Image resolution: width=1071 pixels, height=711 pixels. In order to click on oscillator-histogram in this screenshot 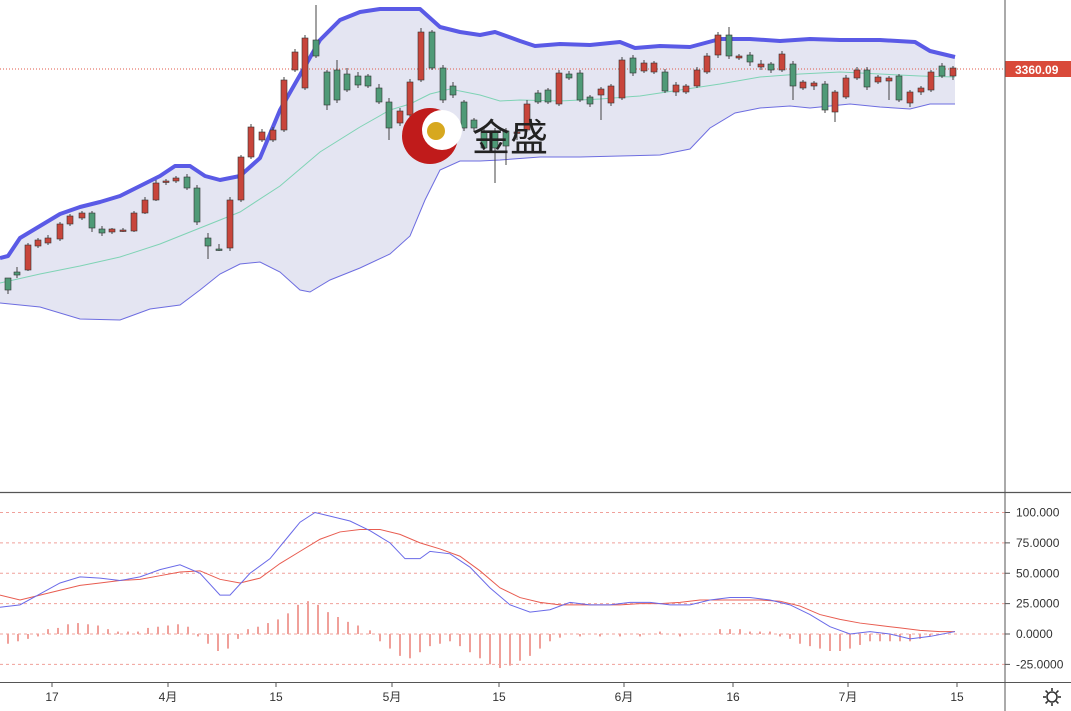, I will do `click(469, 635)`.